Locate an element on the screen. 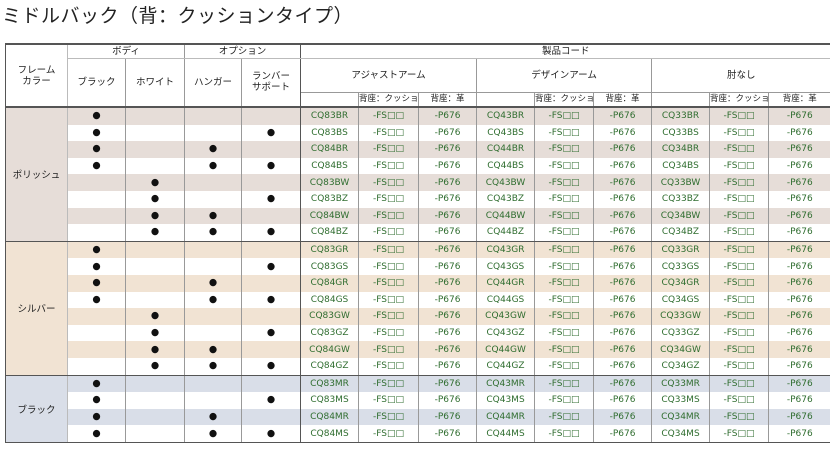  body-black-header: ブラック is located at coordinates (96, 83).